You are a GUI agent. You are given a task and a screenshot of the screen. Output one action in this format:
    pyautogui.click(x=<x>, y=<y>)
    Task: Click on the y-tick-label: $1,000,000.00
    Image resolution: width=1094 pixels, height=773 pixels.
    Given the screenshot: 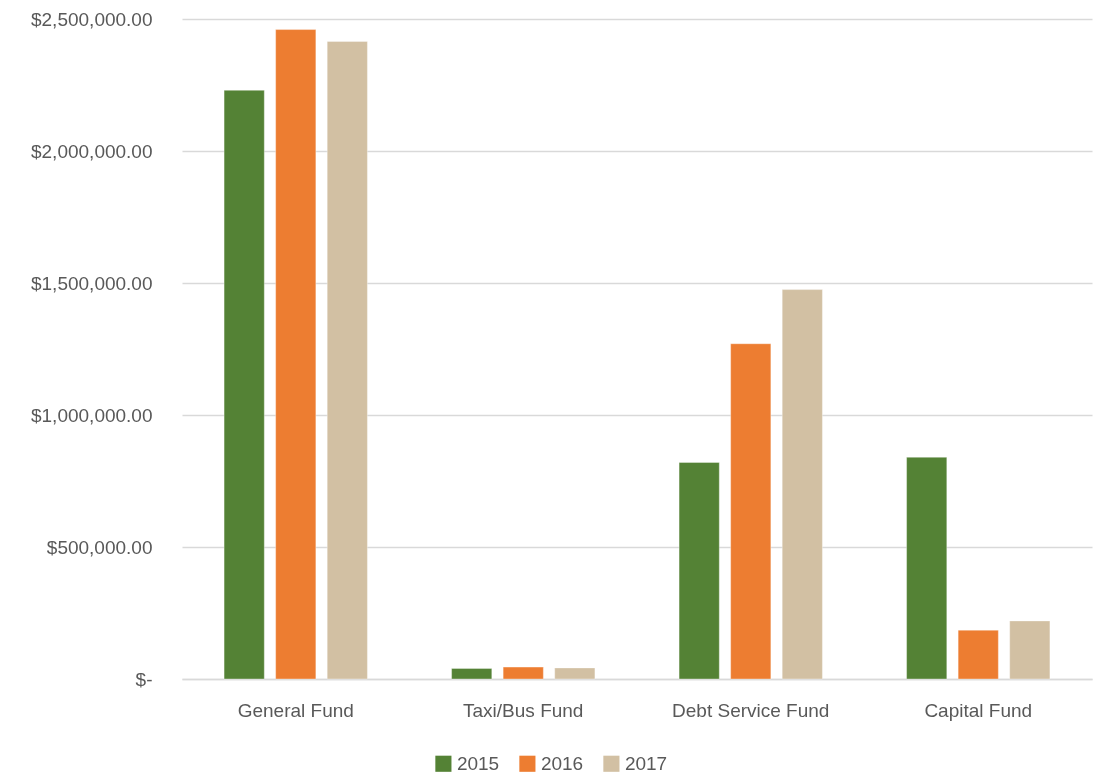 What is the action you would take?
    pyautogui.click(x=91, y=415)
    